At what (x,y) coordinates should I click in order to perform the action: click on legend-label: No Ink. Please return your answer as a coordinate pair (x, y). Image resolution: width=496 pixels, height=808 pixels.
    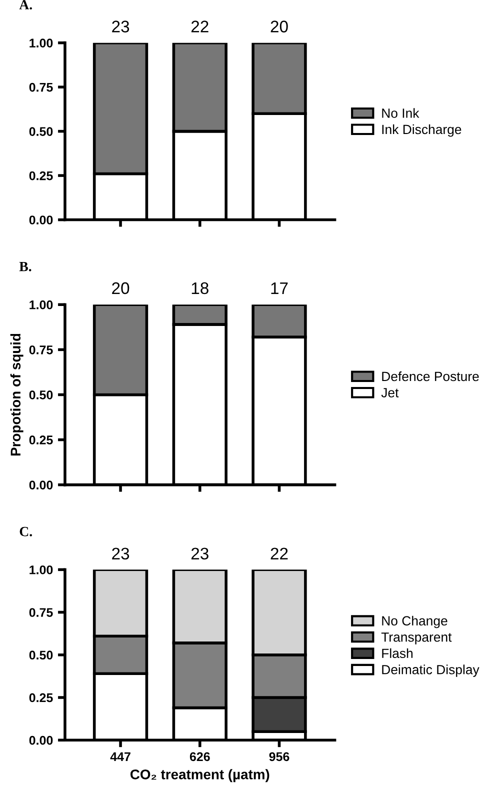
    Looking at the image, I should click on (401, 113).